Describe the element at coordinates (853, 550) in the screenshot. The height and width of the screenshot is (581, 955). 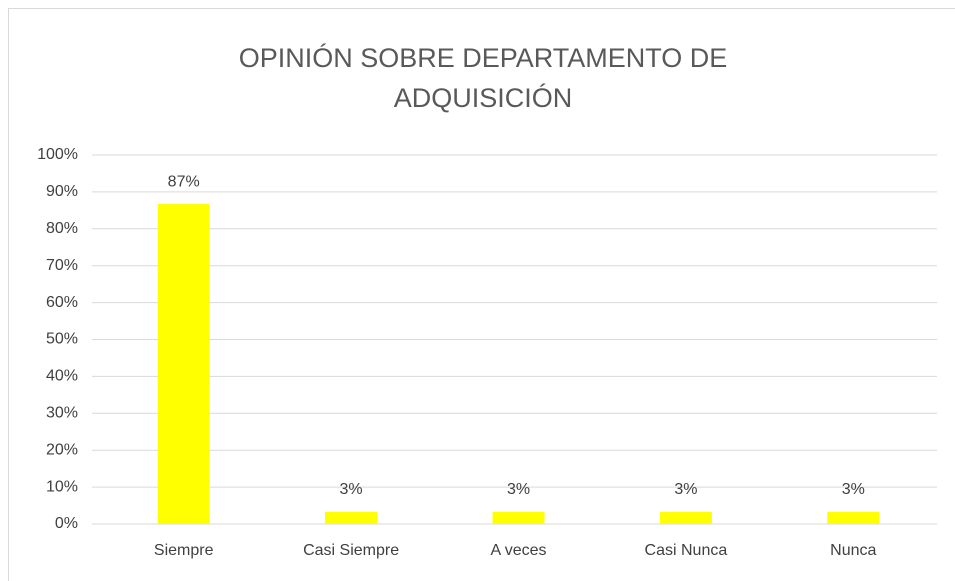
I see `x-tick-label: Nunca` at that location.